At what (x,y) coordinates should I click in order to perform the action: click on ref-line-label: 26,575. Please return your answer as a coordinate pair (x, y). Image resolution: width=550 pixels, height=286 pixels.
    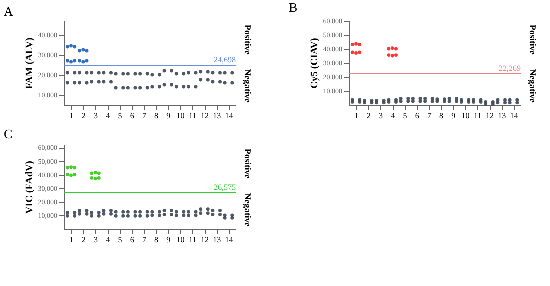
    Looking at the image, I should click on (225, 187).